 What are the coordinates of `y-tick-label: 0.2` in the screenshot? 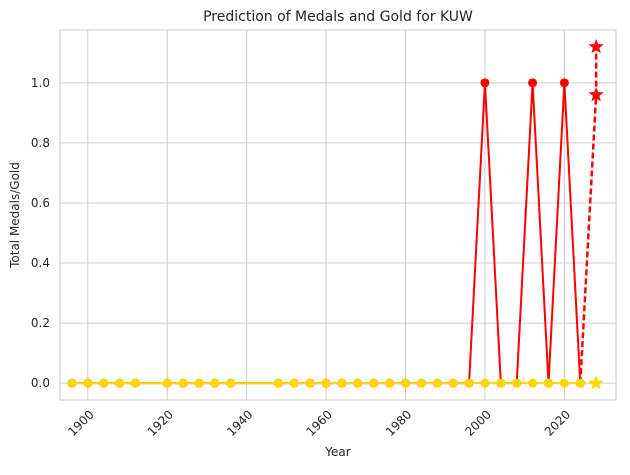 It's located at (40, 323).